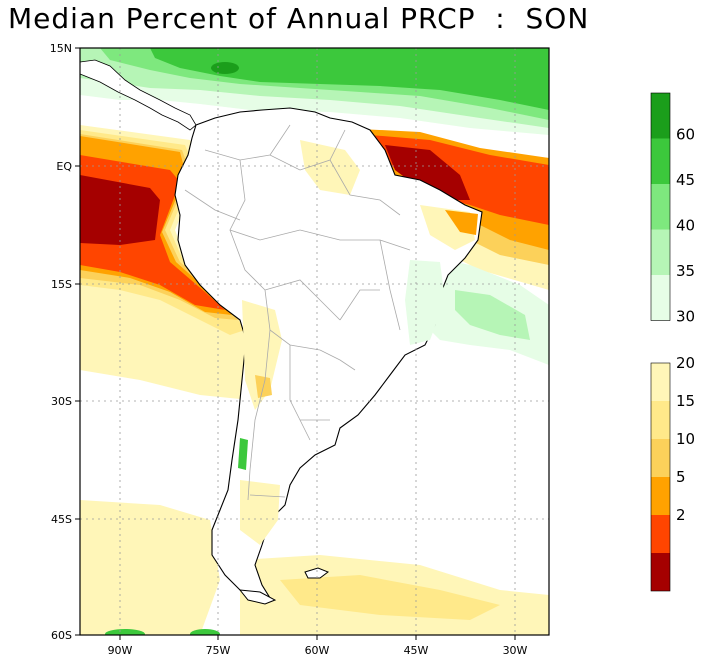 This screenshot has height=664, width=706. I want to click on colorbar-lower-label-0: 20, so click(685, 363).